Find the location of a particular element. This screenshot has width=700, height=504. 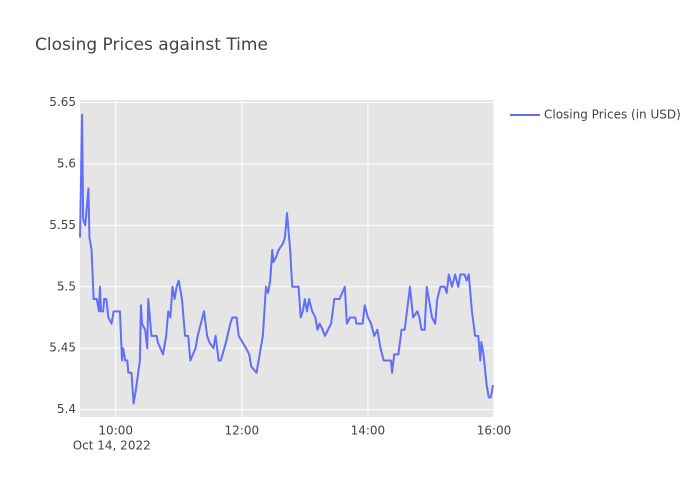

x-tick-label: 16:00 is located at coordinates (494, 431).